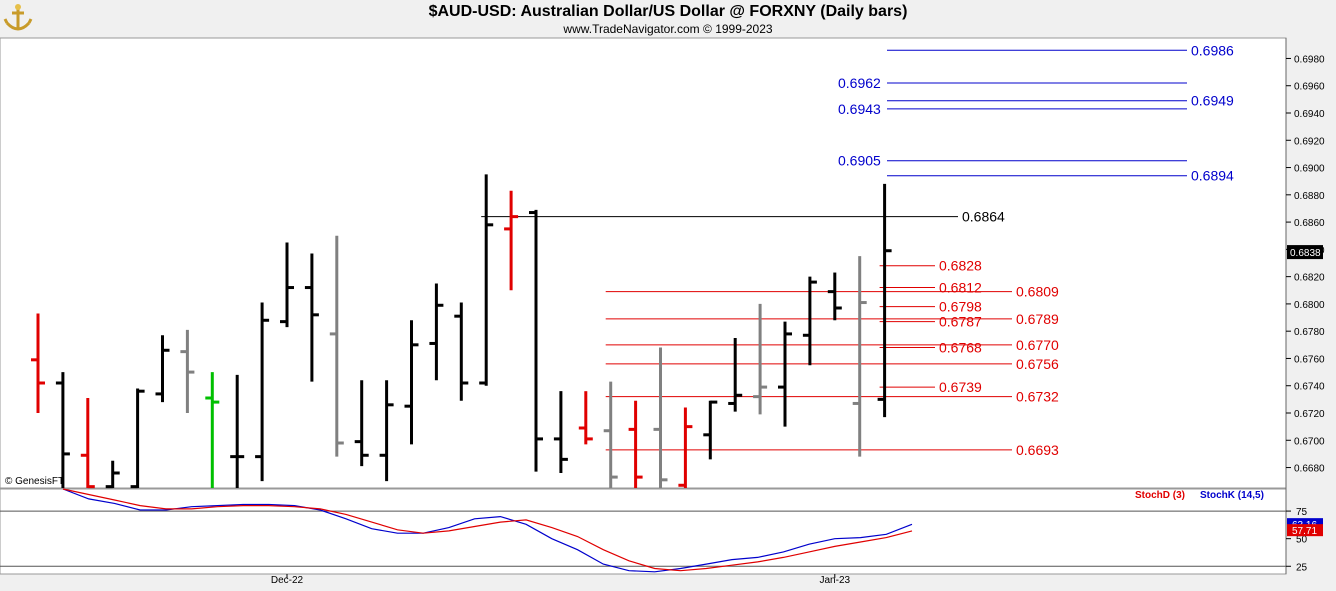  Describe the element at coordinates (1309, 196) in the screenshot. I see `y-tick-label: 0.6880` at that location.